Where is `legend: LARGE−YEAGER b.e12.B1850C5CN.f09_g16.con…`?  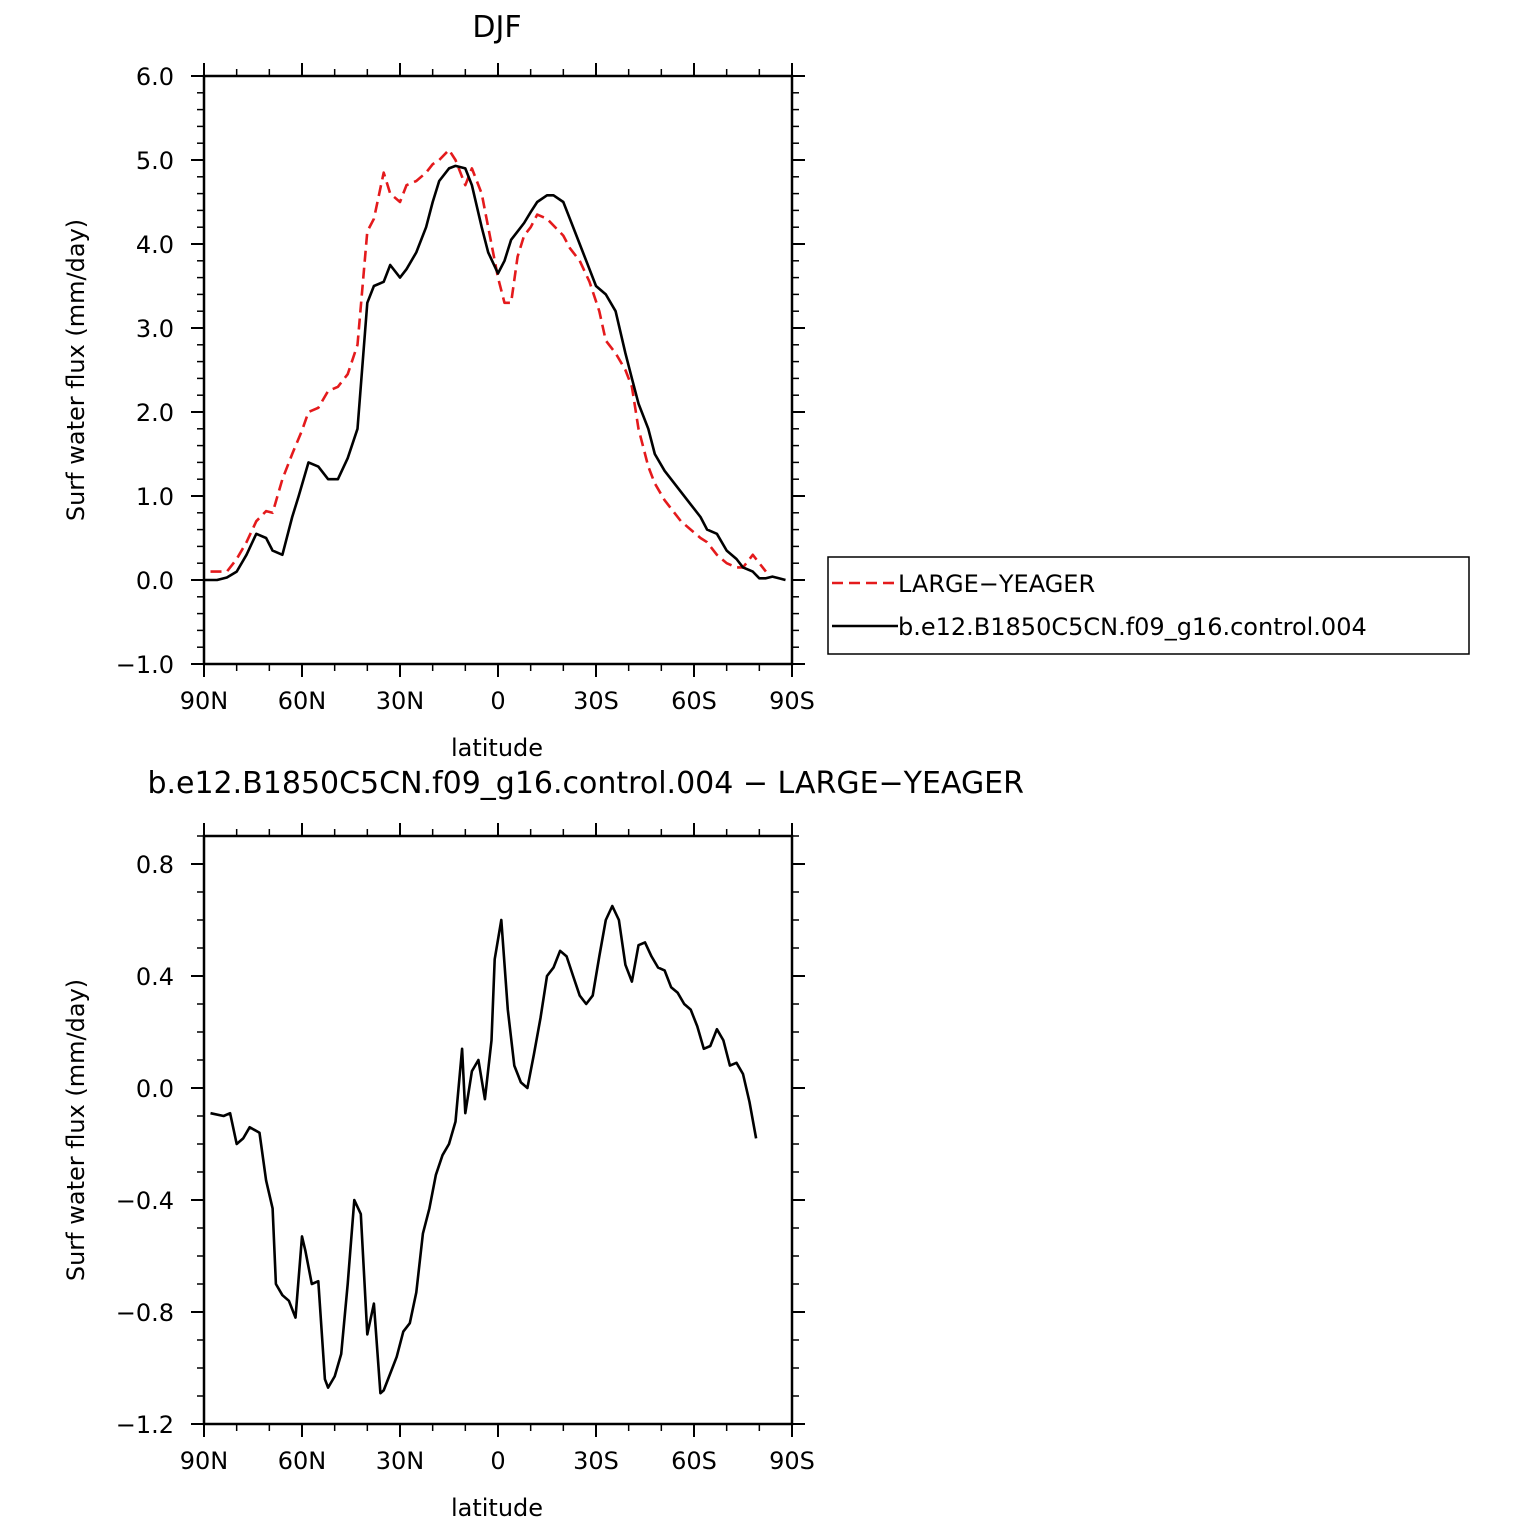
legend: LARGE−YEAGER b.e12.B1850C5CN.f09_g16.con… is located at coordinates (1148, 605).